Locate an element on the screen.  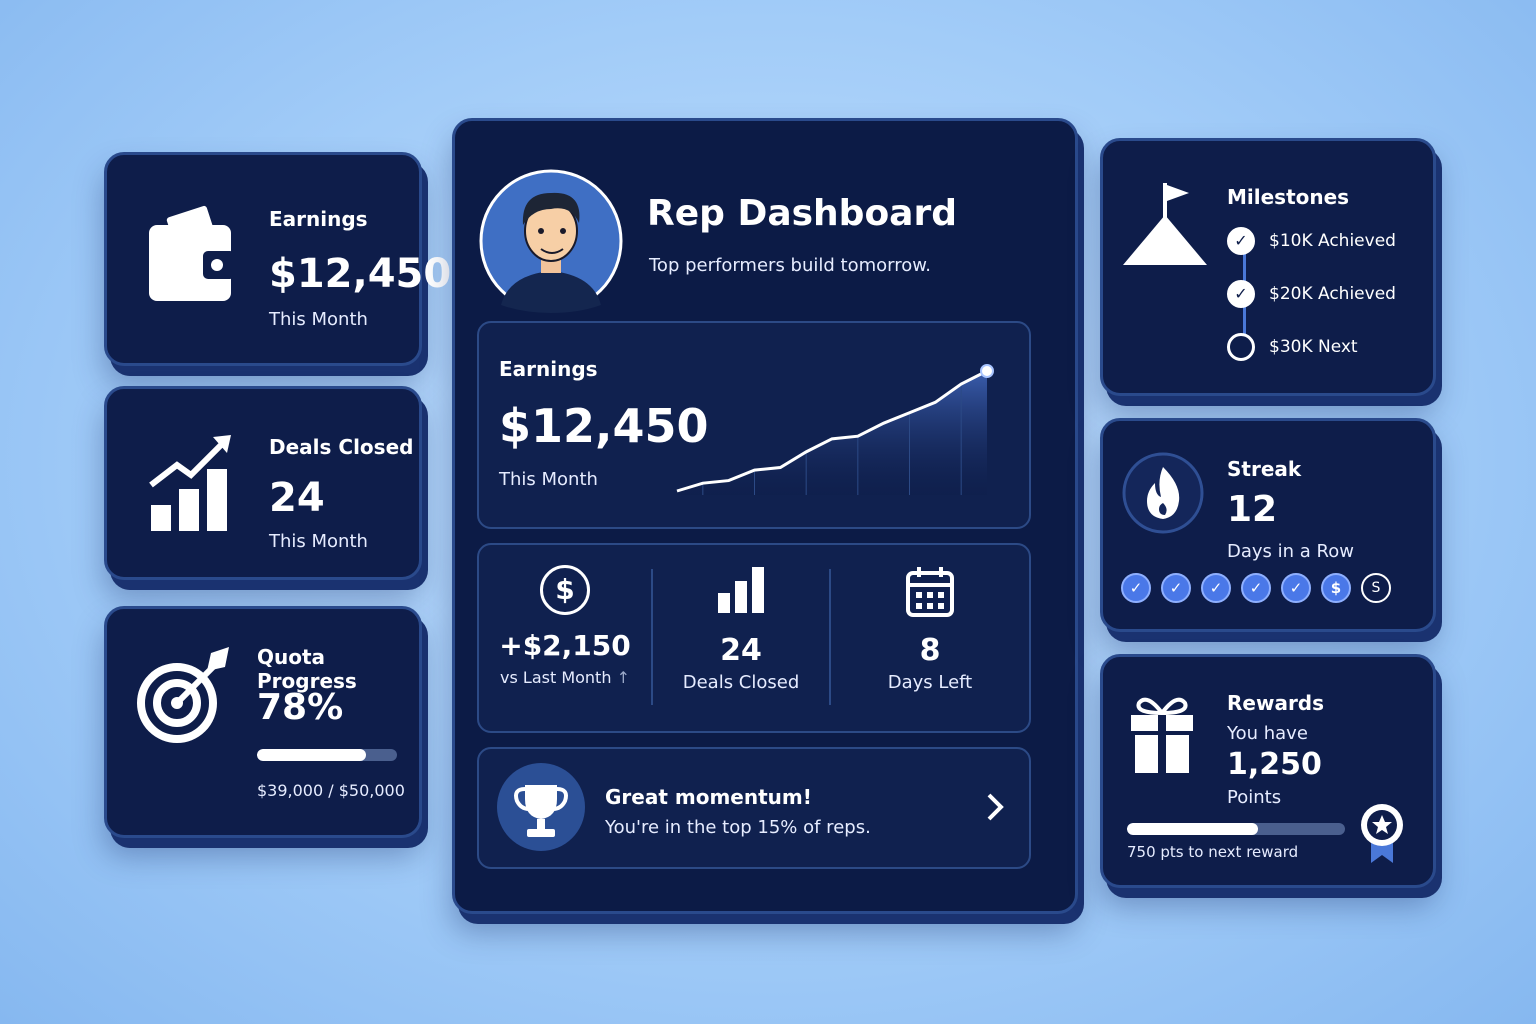
target-icon is located at coordinates (183, 695).